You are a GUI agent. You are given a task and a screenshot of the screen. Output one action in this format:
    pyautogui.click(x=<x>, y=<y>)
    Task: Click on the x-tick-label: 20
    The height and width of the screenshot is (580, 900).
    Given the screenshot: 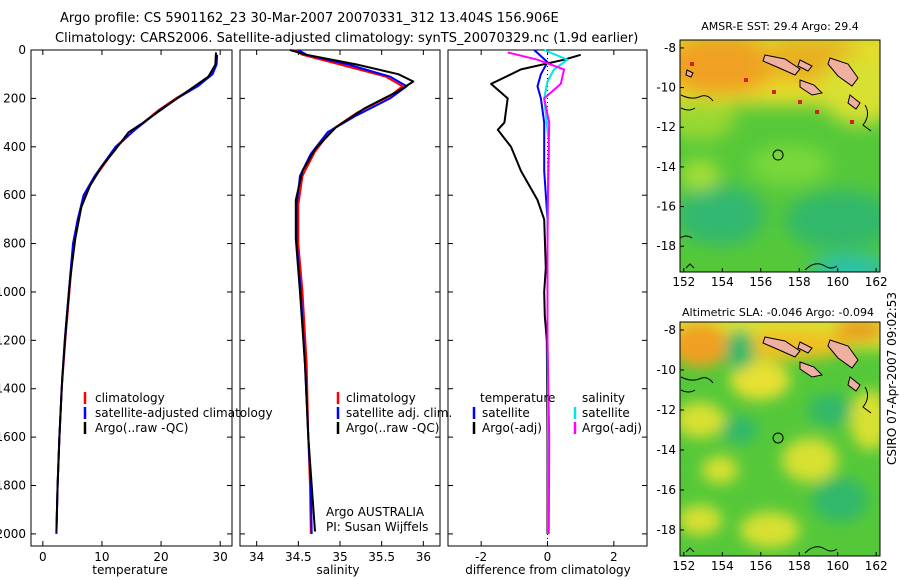 What is the action you would take?
    pyautogui.click(x=160, y=557)
    